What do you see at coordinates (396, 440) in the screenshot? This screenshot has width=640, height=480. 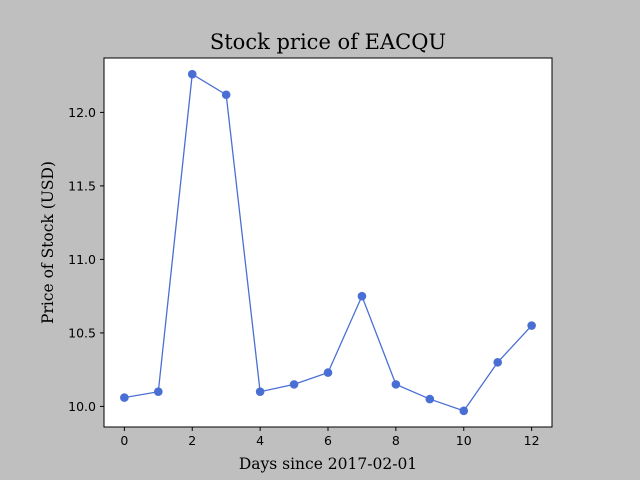 I see `x-tick-label: 8` at bounding box center [396, 440].